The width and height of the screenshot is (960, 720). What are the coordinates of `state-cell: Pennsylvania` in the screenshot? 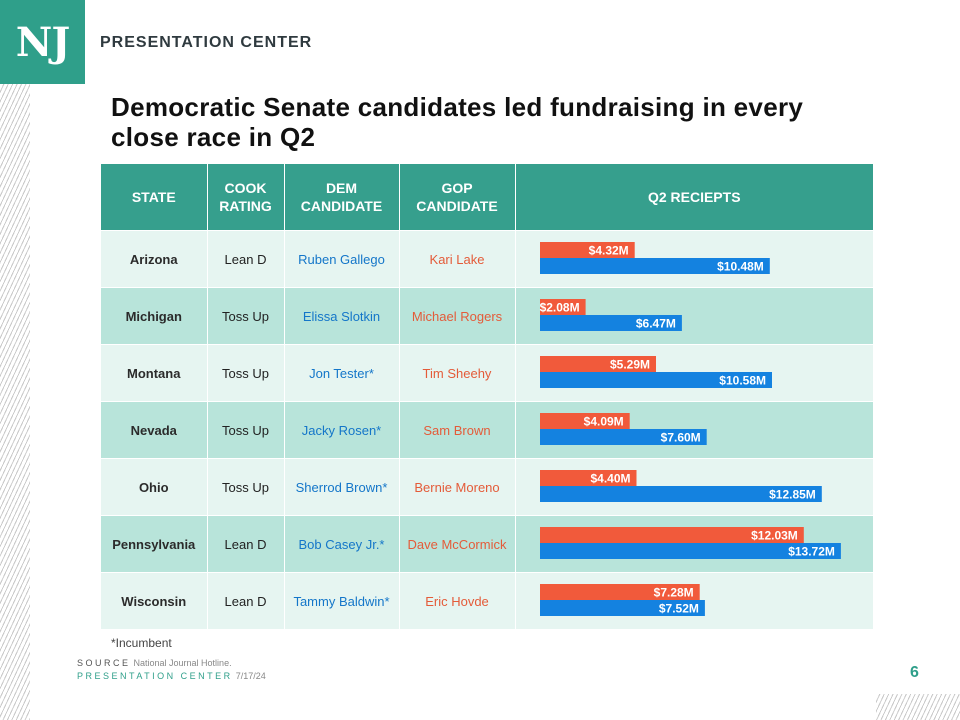 It's located at (154, 544).